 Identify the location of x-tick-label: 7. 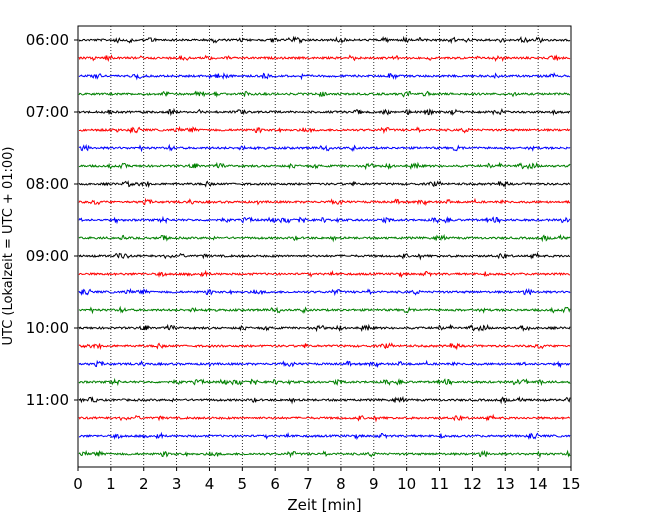
(308, 484).